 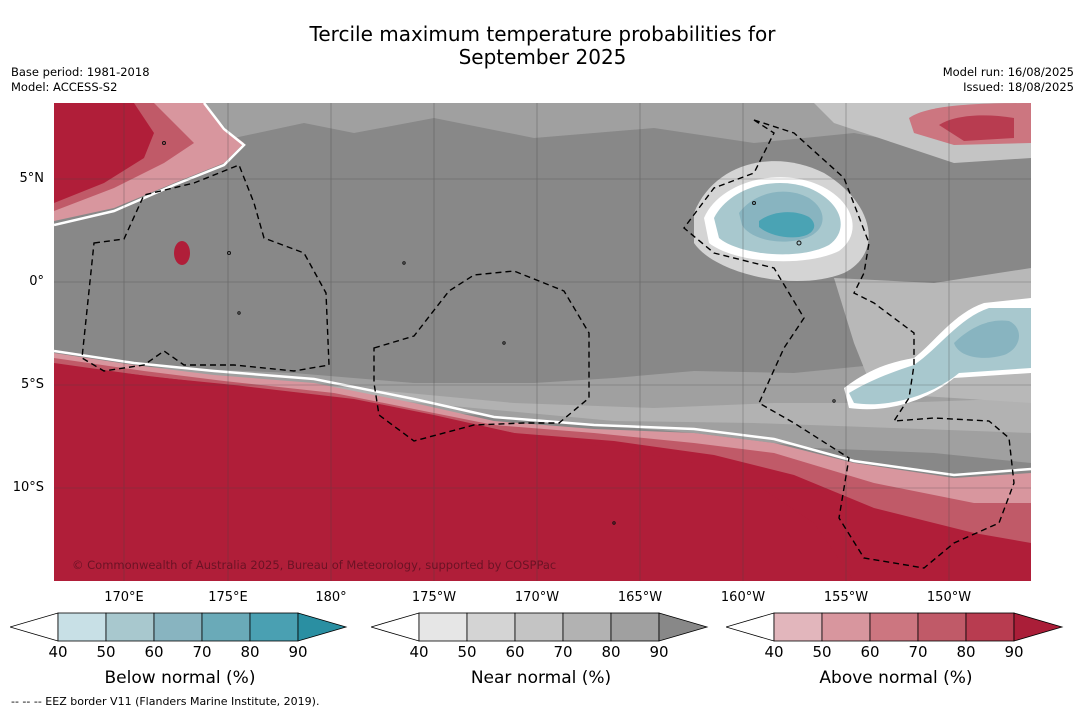 I want to click on colorbar-above-normal, so click(x=895, y=627).